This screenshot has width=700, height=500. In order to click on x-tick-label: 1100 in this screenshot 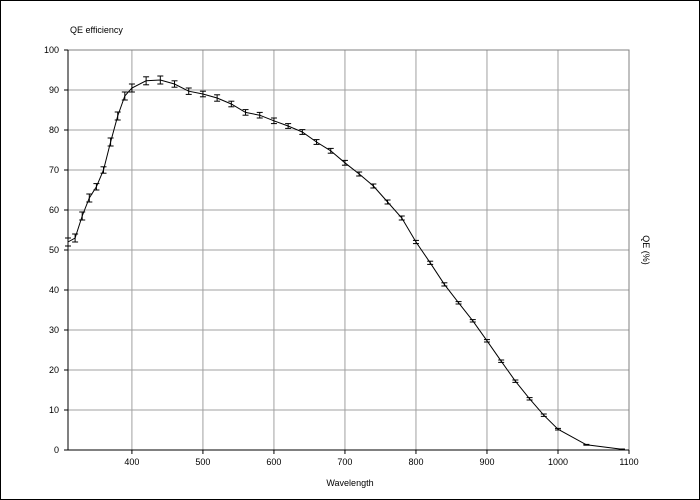, I will do `click(628, 462)`.